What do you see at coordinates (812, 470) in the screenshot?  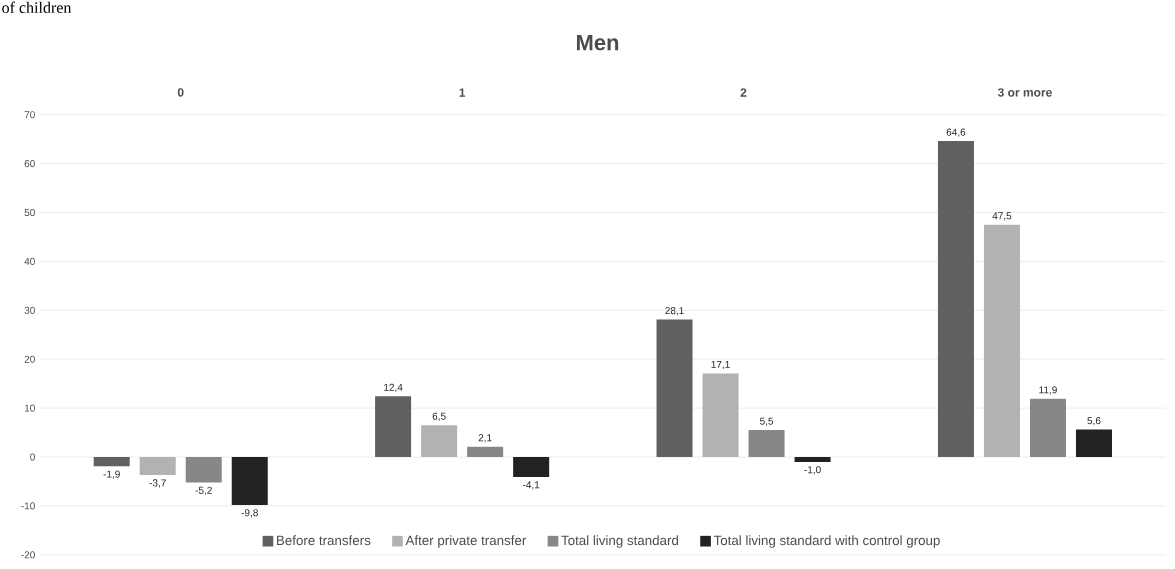 I see `data-label: -1,0` at bounding box center [812, 470].